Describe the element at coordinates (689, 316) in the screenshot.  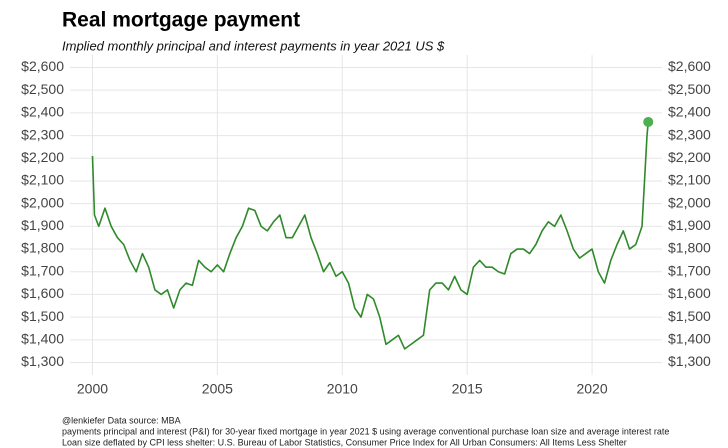
I see `y2-tick-label: $1,500` at that location.